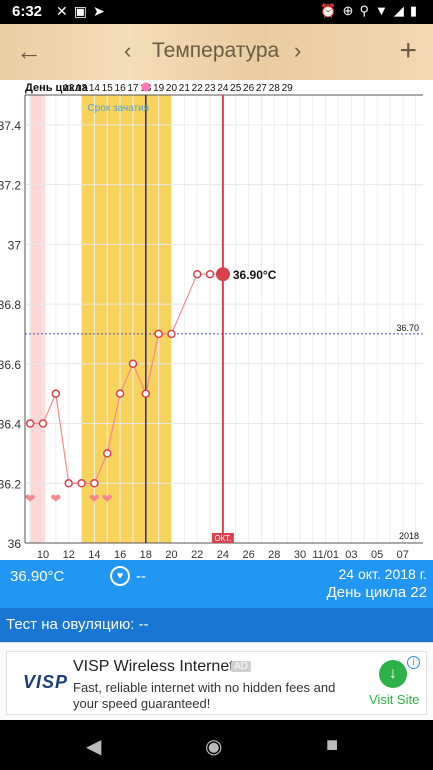  I want to click on cycle-day-number: 19, so click(159, 88).